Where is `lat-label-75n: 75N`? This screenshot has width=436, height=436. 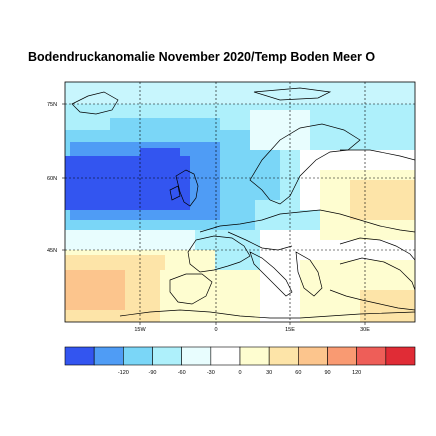 lat-label-75n: 75N is located at coordinates (52, 105).